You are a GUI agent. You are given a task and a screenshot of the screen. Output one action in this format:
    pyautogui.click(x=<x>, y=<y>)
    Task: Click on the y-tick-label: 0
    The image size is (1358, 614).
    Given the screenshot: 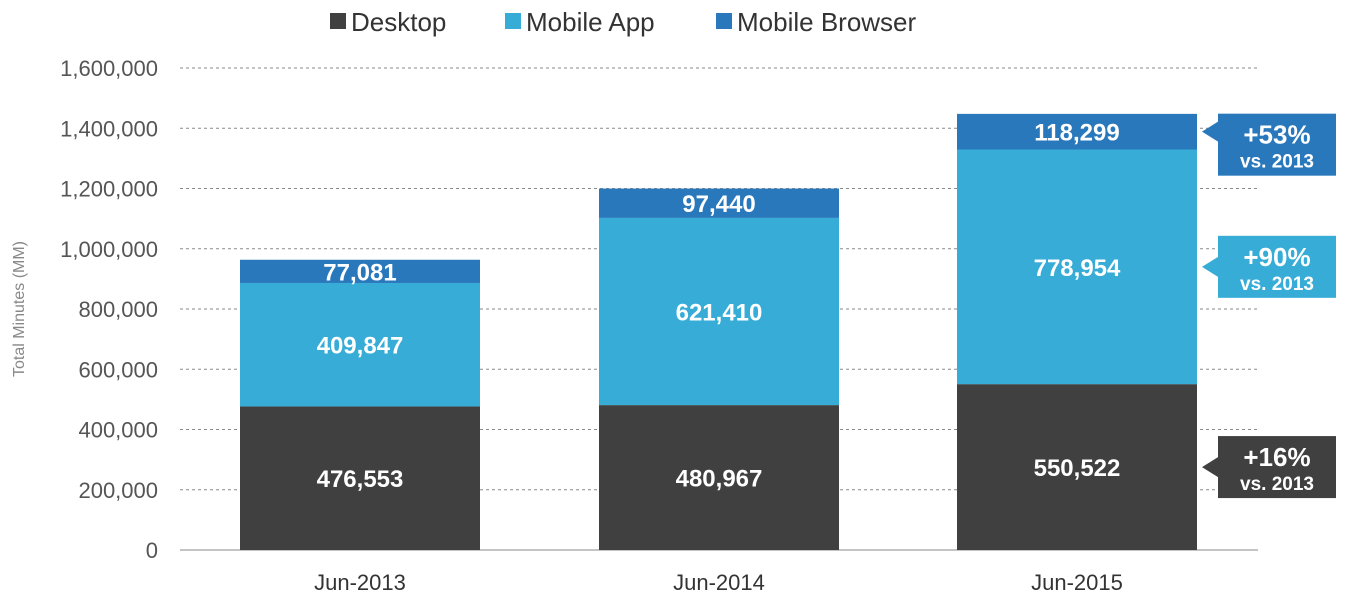 What is the action you would take?
    pyautogui.click(x=152, y=550)
    